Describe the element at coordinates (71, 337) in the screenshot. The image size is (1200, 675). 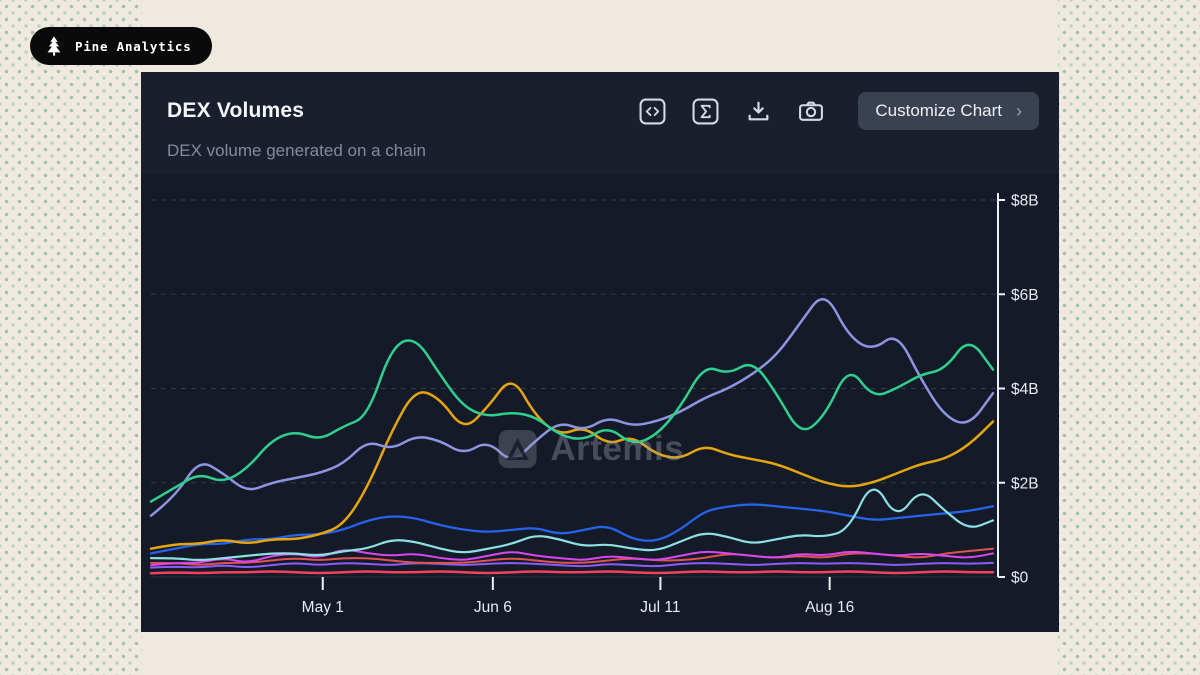
I see `dot-pattern-left` at that location.